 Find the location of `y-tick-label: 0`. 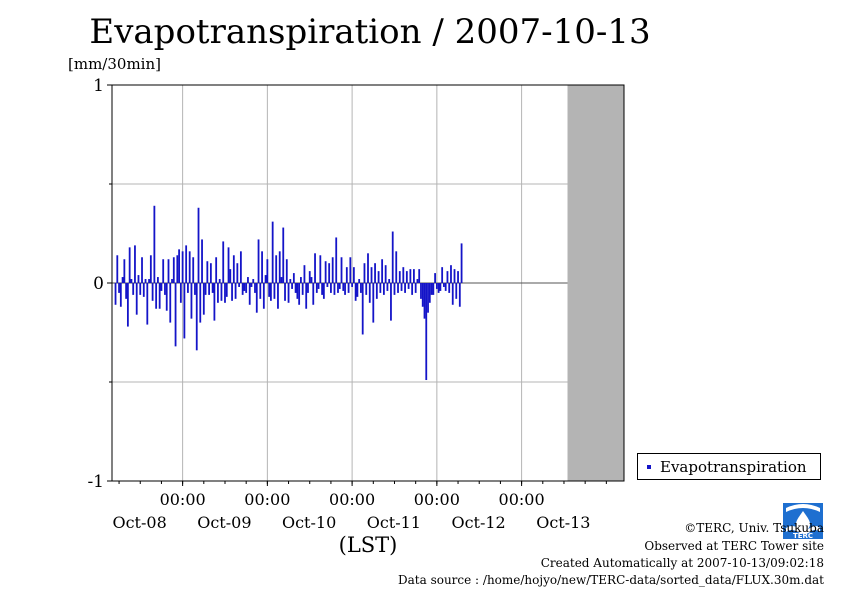

y-tick-label: 0 is located at coordinates (98, 284).